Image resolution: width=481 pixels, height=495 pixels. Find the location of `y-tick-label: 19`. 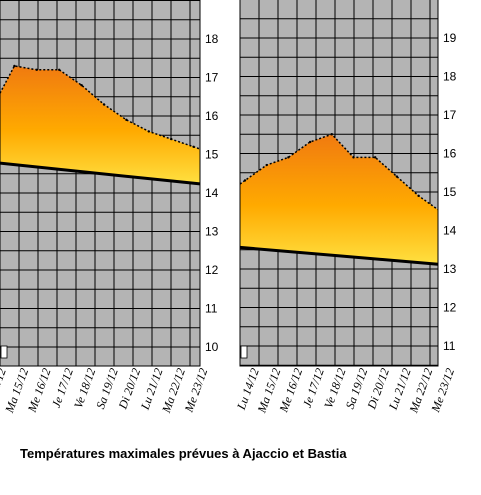

y-tick-label: 19 is located at coordinates (450, 38).